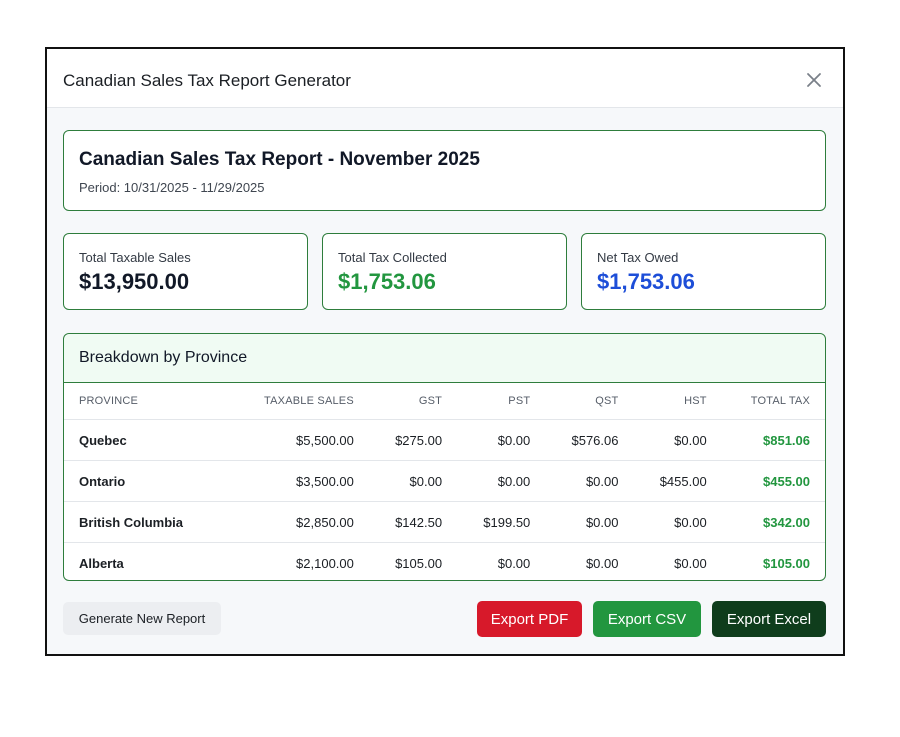 The width and height of the screenshot is (900, 737). I want to click on cell-taxable-sales: $2,100.00, so click(325, 563).